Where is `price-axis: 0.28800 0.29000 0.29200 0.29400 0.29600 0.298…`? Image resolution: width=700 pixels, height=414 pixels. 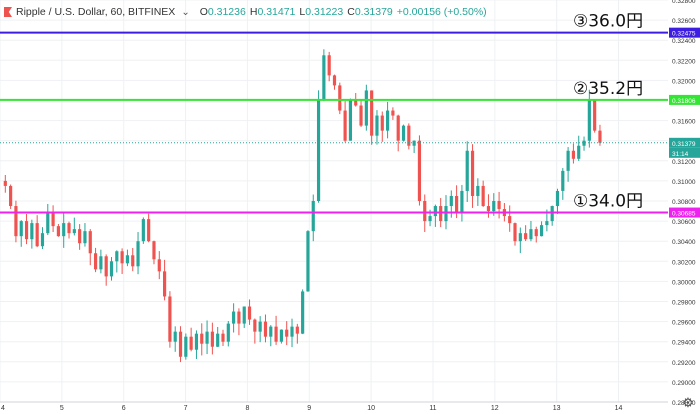
price-axis: 0.28800 0.29000 0.29200 0.29400 0.29600 0.298… is located at coordinates (684, 207).